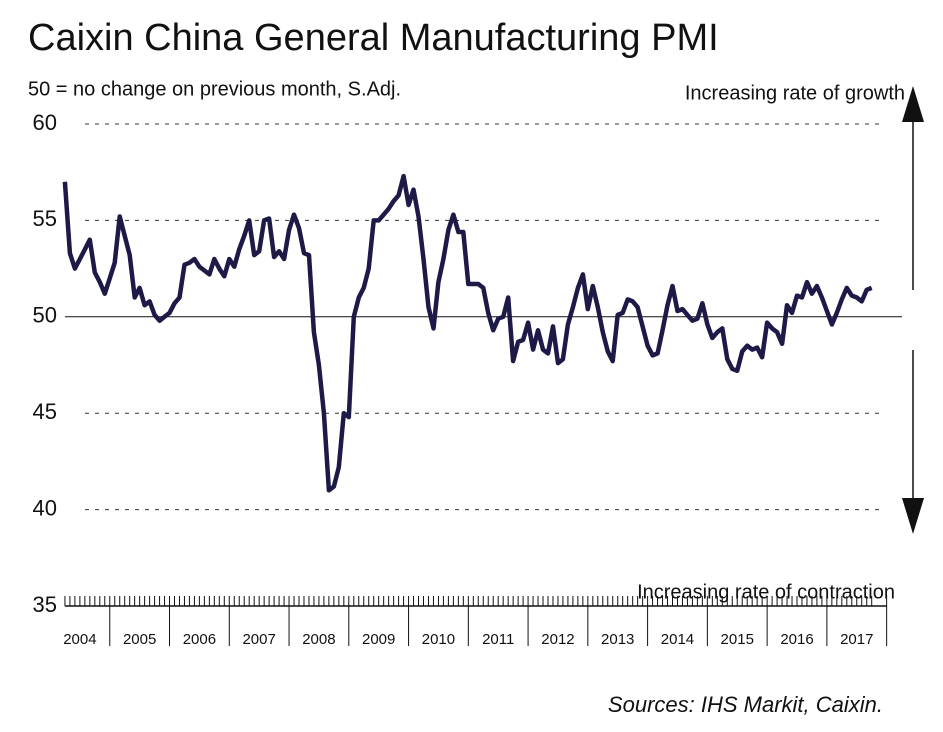 This screenshot has width=943, height=732. I want to click on y-tick-label: 60, so click(45, 122).